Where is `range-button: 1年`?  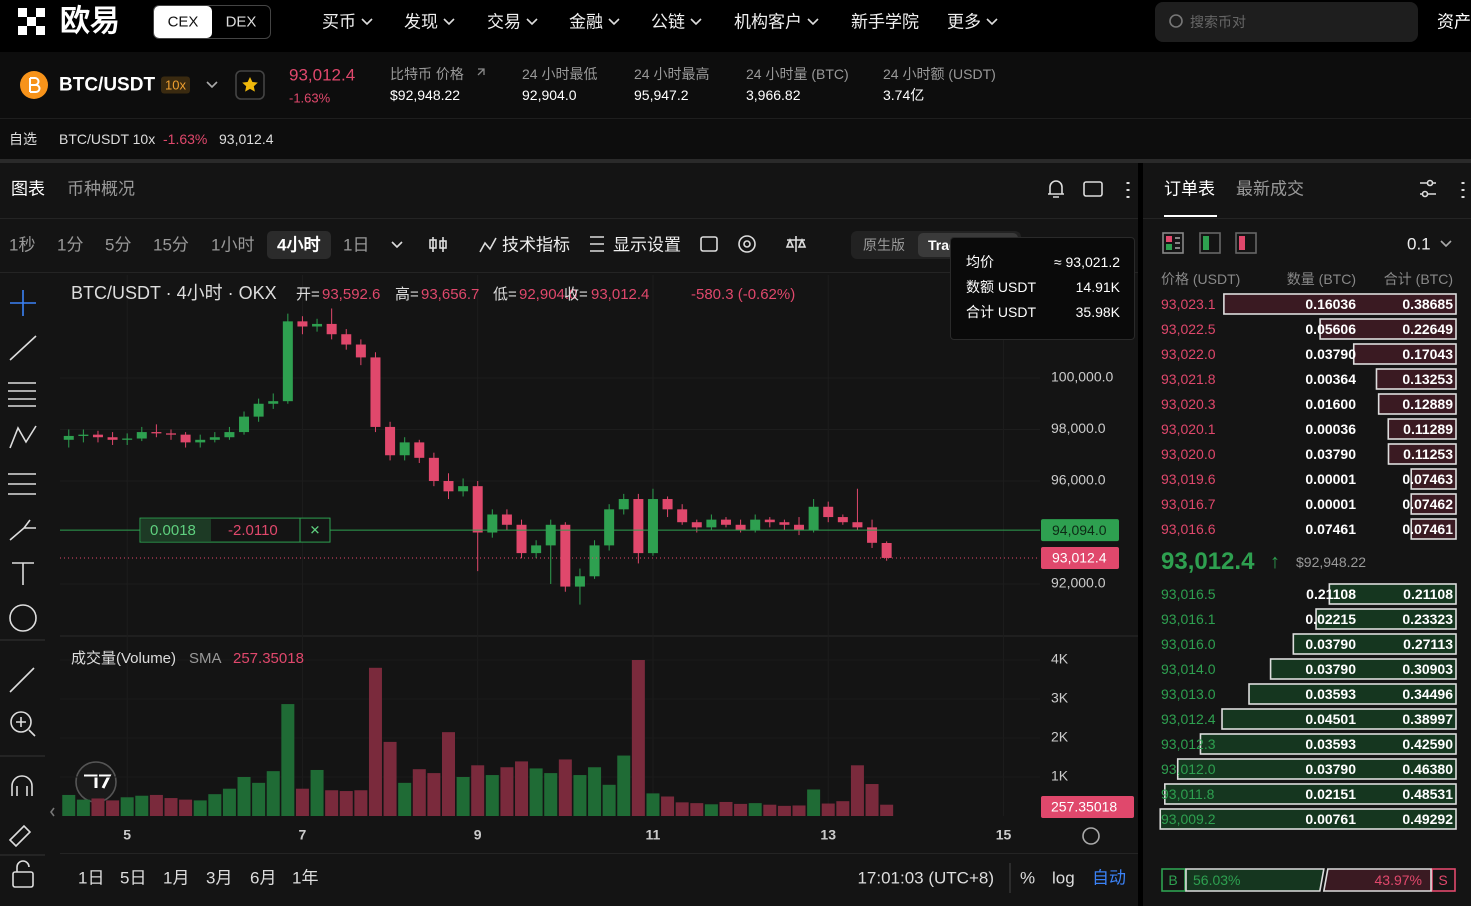
range-button: 1年 is located at coordinates (305, 878).